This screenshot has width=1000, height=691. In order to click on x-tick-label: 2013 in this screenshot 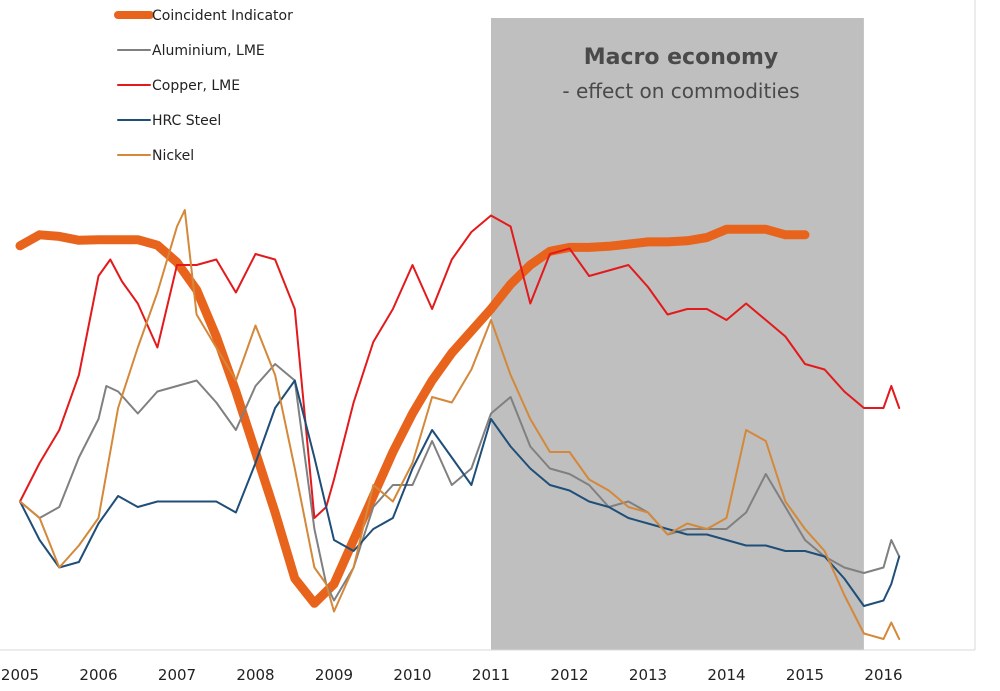, I will do `click(648, 675)`.